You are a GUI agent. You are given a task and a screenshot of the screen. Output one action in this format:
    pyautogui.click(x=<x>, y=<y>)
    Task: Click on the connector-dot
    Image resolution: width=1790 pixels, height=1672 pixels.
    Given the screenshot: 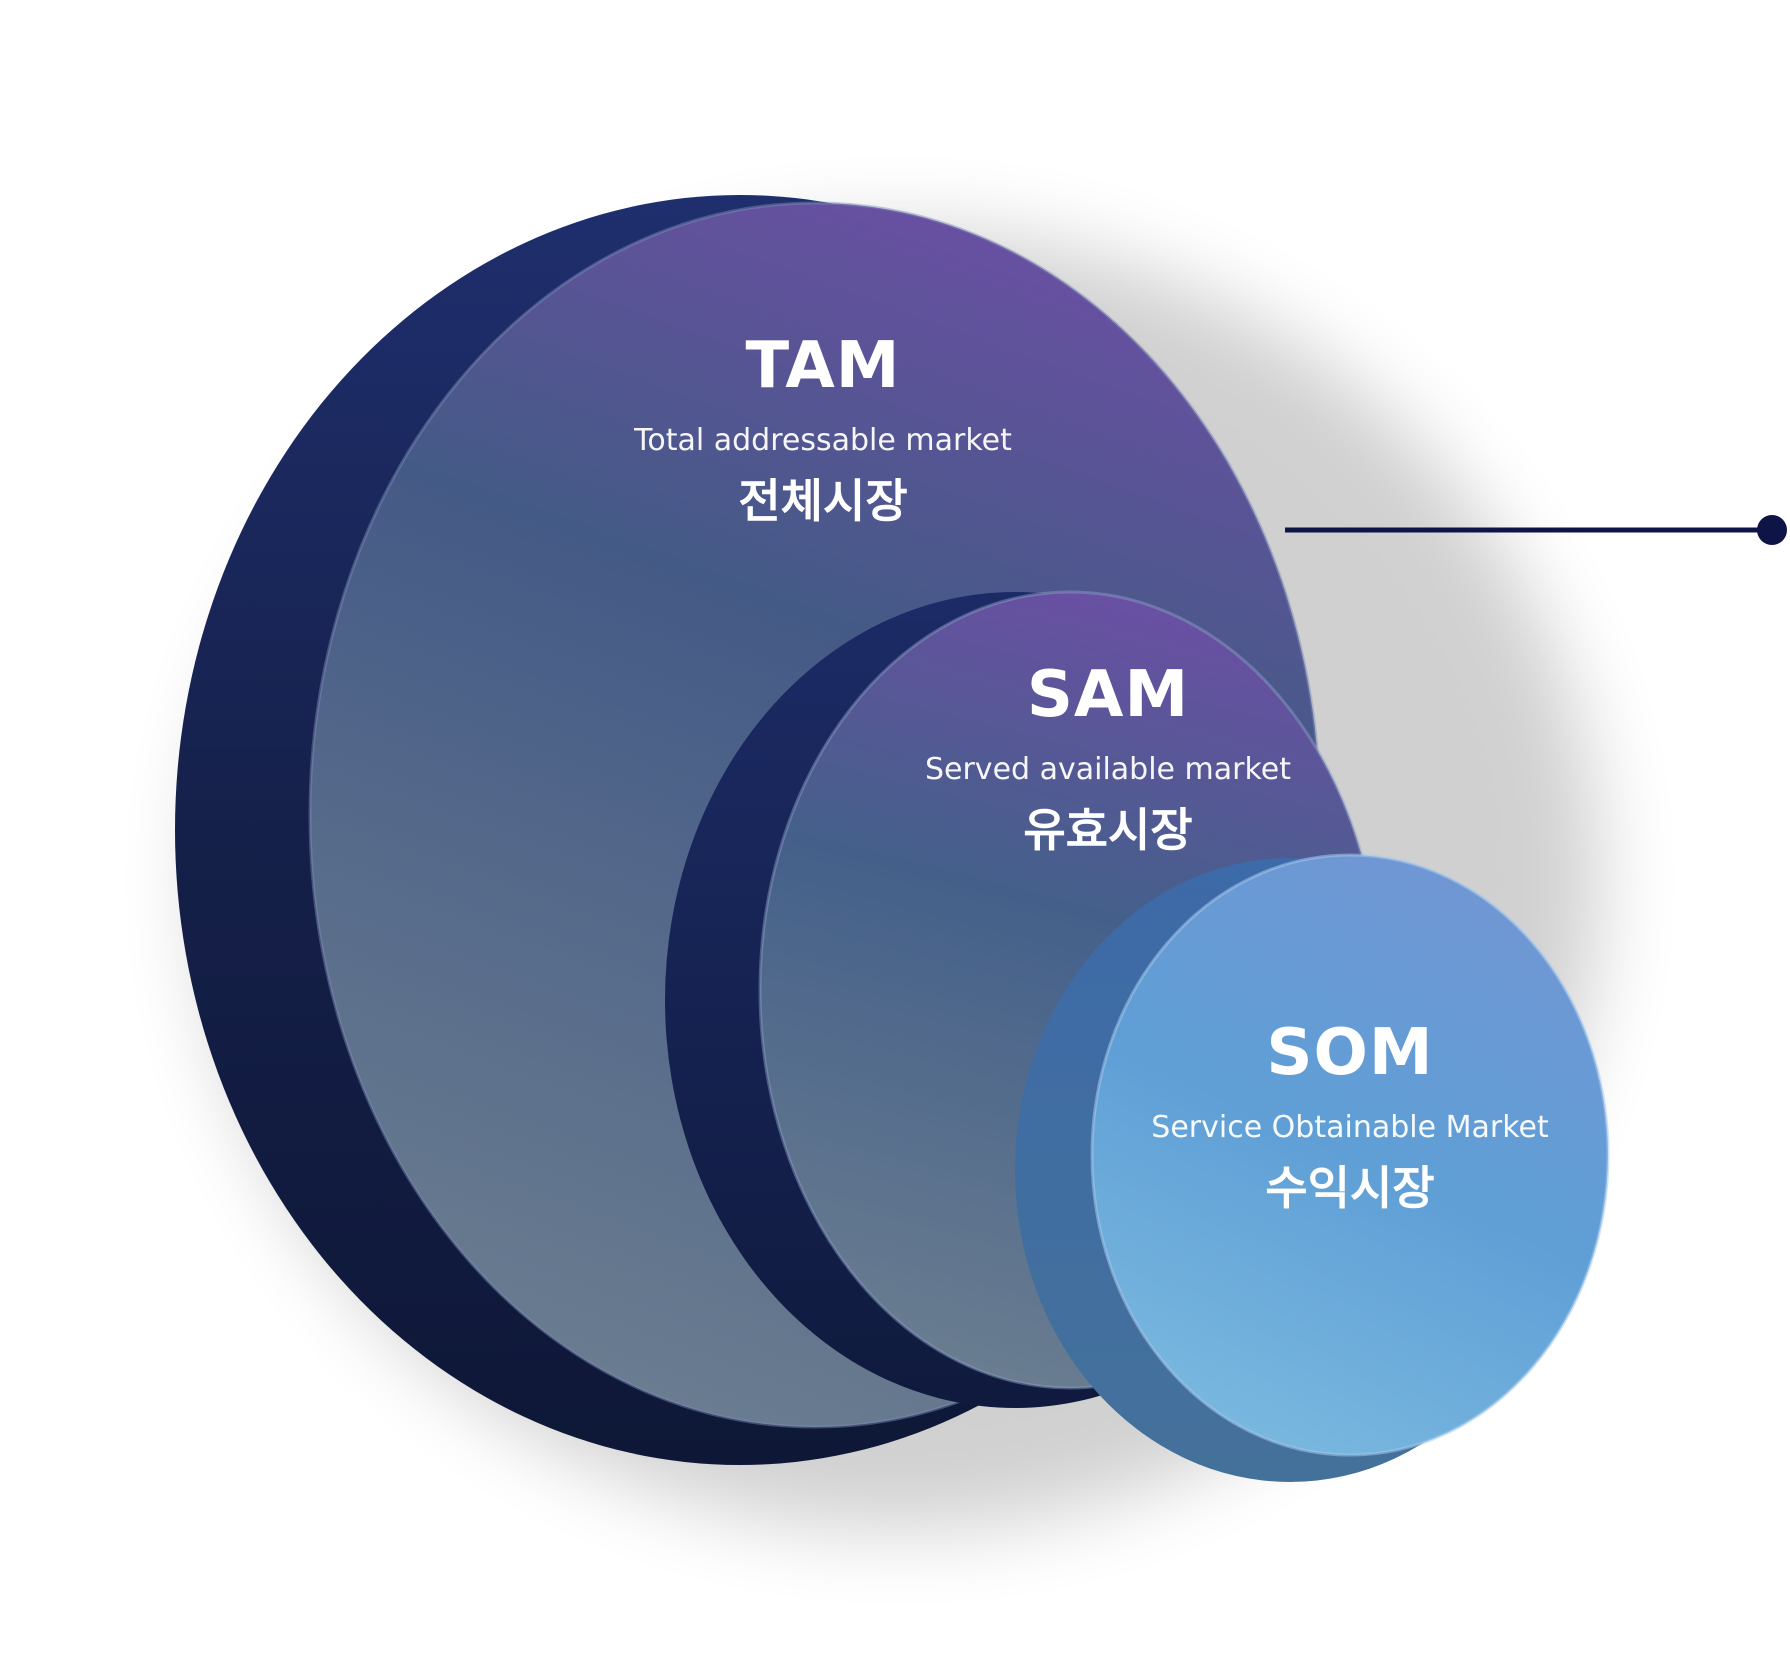 What is the action you would take?
    pyautogui.click(x=1772, y=530)
    